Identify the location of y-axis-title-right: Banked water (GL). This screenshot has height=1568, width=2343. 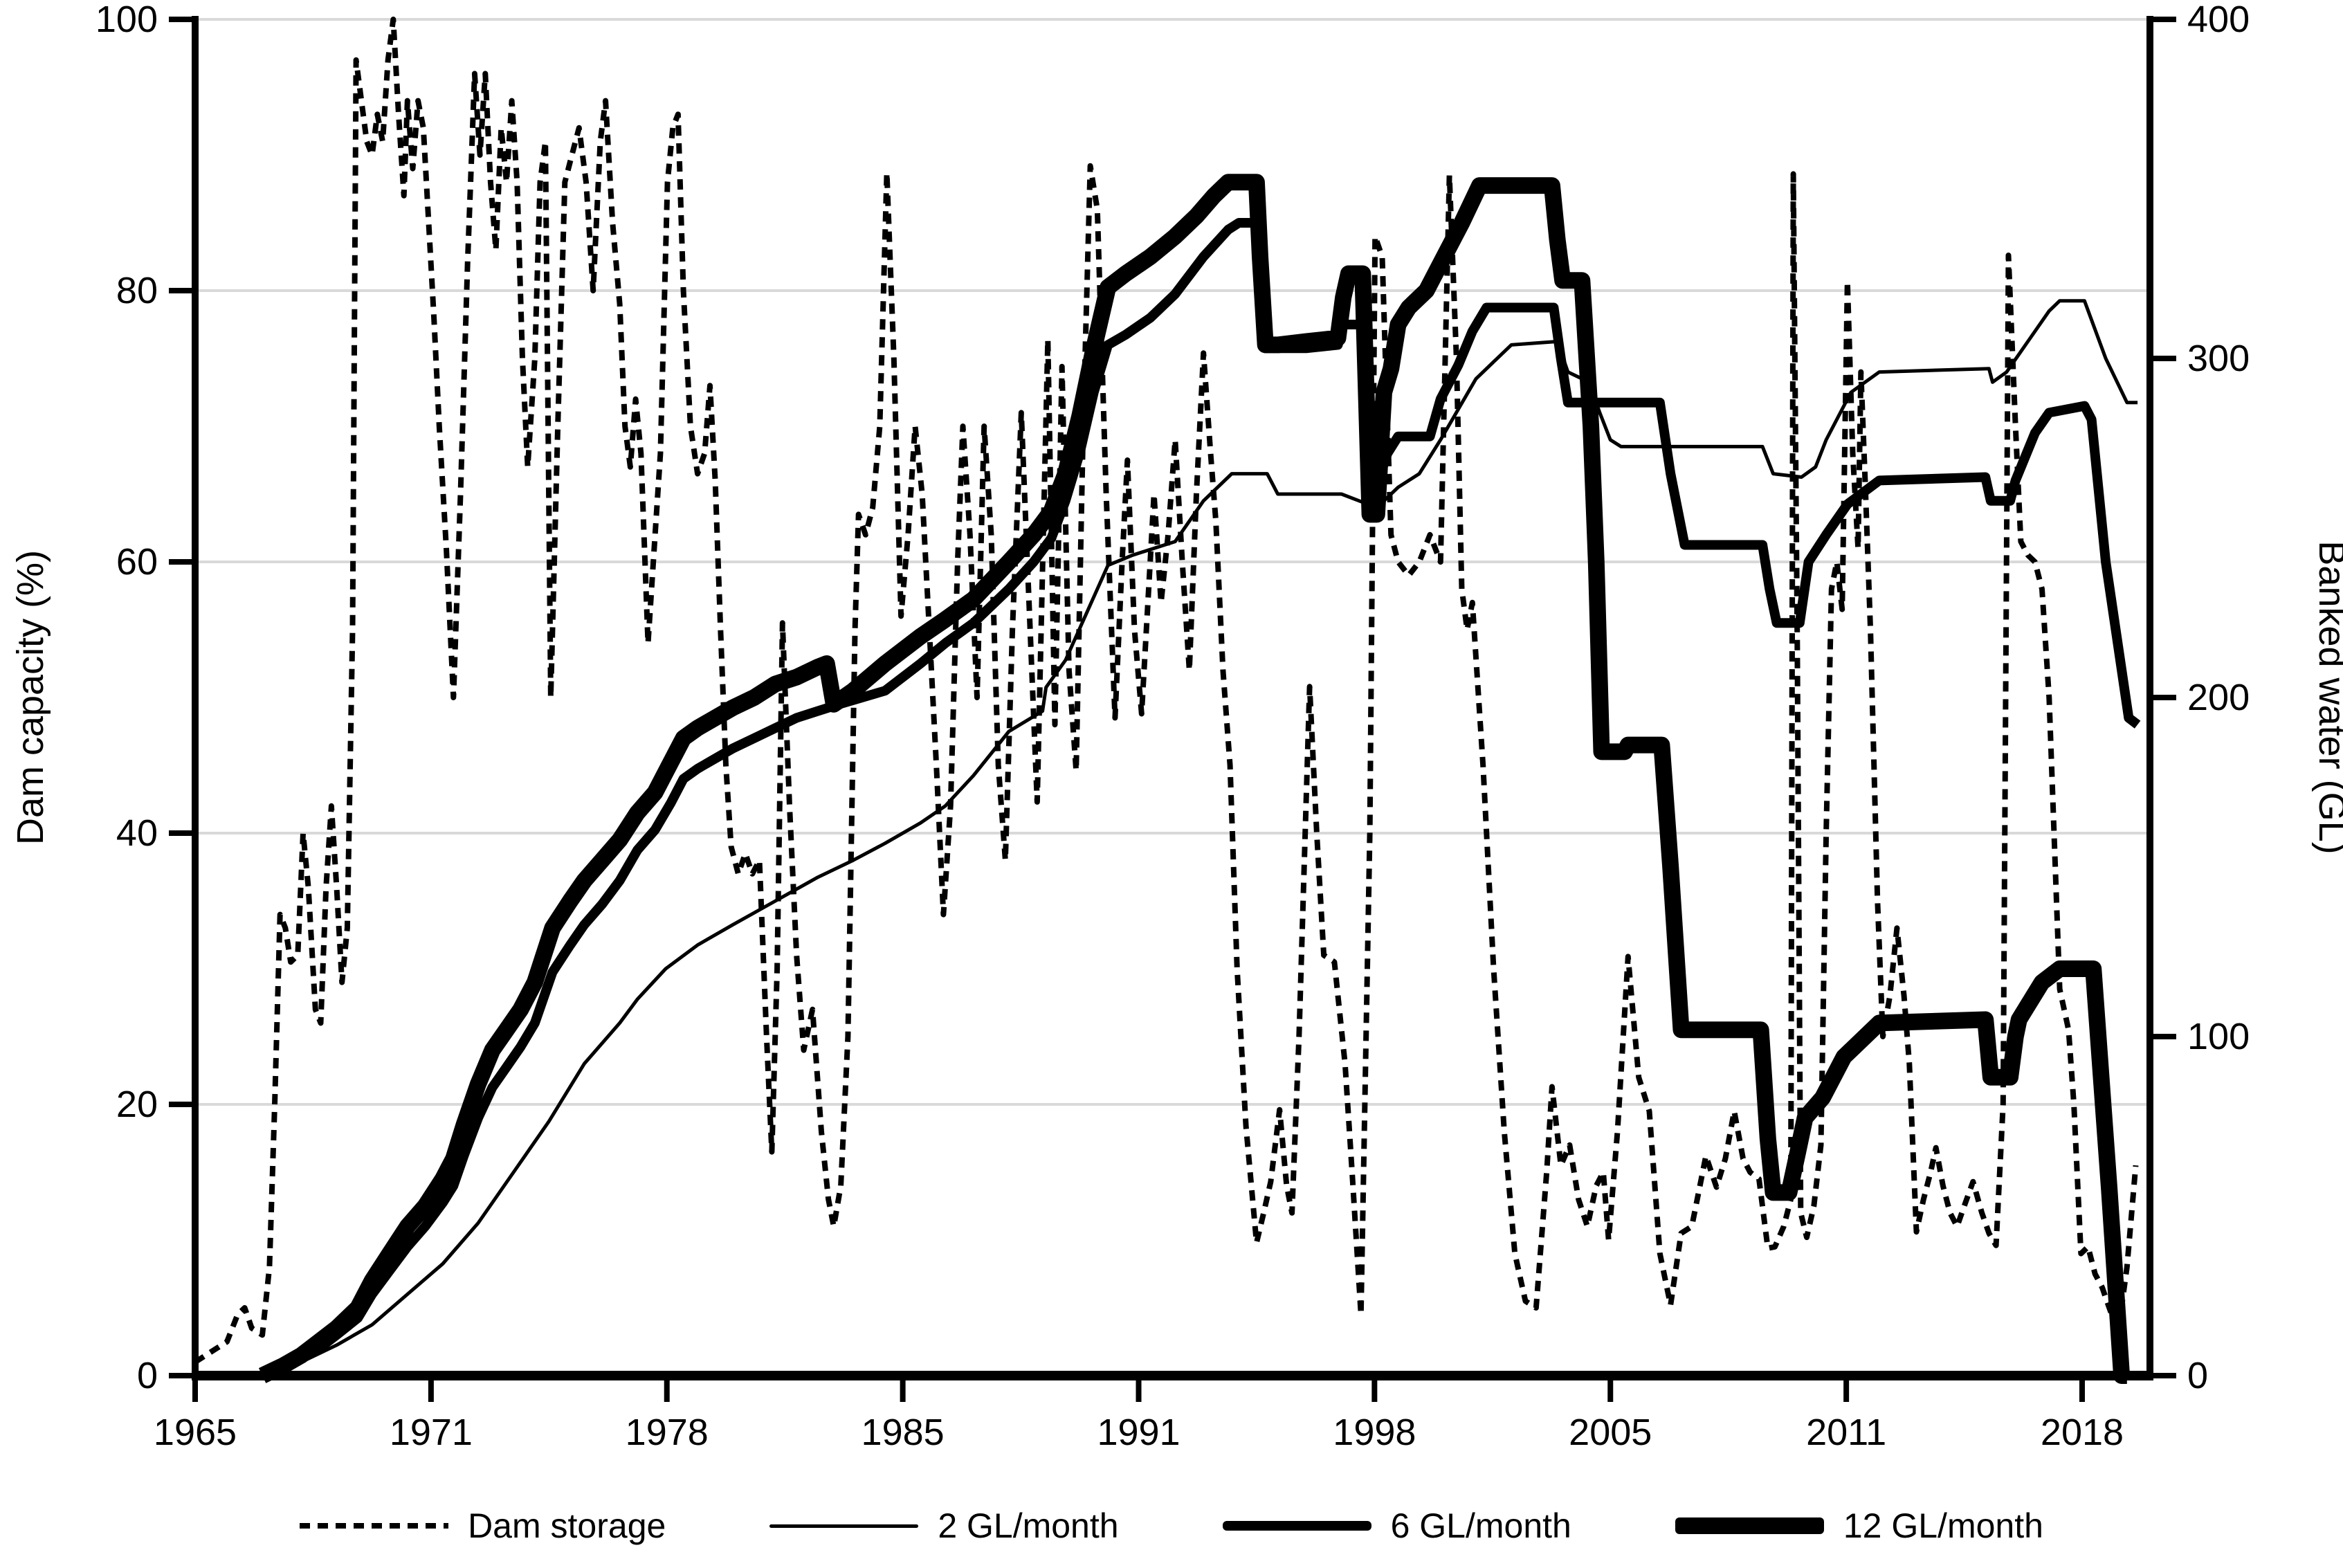
(2327, 697).